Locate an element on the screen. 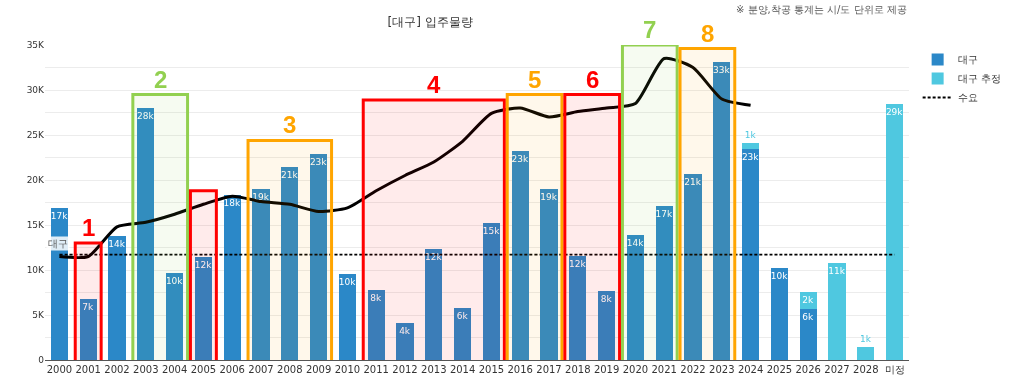 This screenshot has height=390, width=1024. x-tick-label: 2017 is located at coordinates (549, 369).